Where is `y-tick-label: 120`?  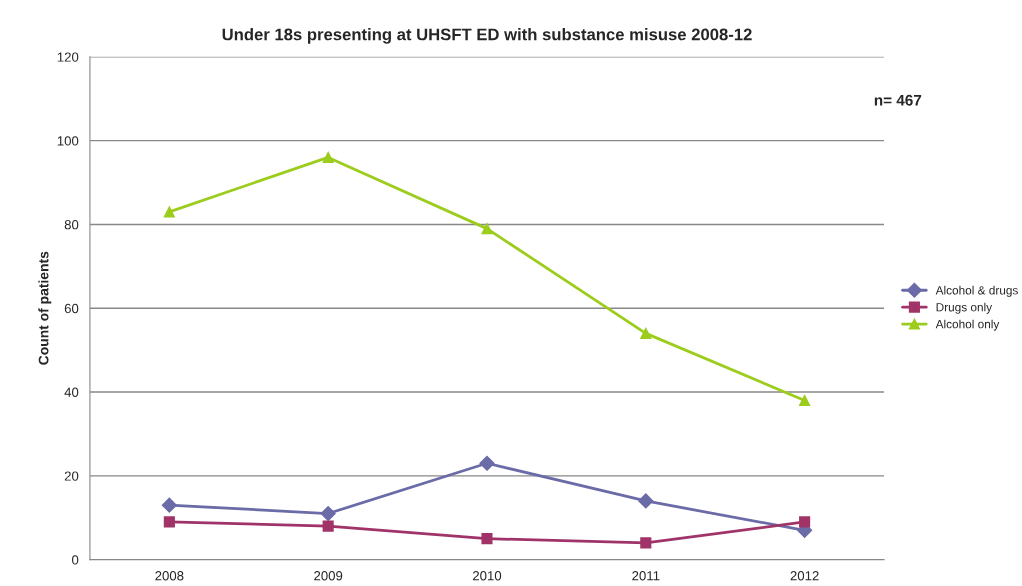
y-tick-label: 120 is located at coordinates (68, 57).